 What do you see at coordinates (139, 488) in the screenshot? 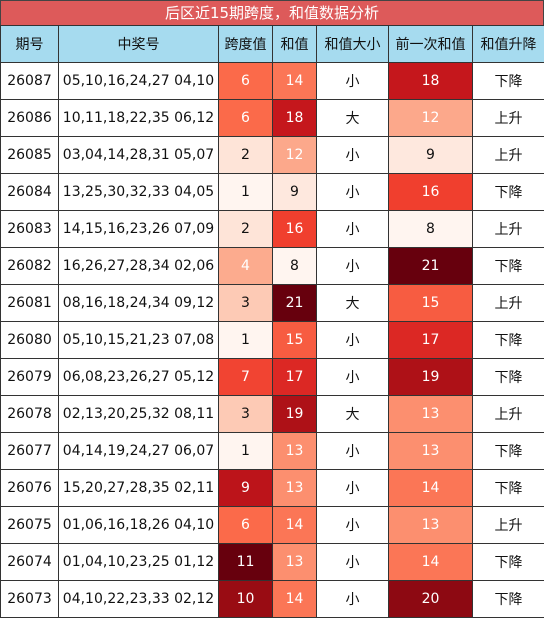
I see `cell: 15,20,27,28,35 02,11` at bounding box center [139, 488].